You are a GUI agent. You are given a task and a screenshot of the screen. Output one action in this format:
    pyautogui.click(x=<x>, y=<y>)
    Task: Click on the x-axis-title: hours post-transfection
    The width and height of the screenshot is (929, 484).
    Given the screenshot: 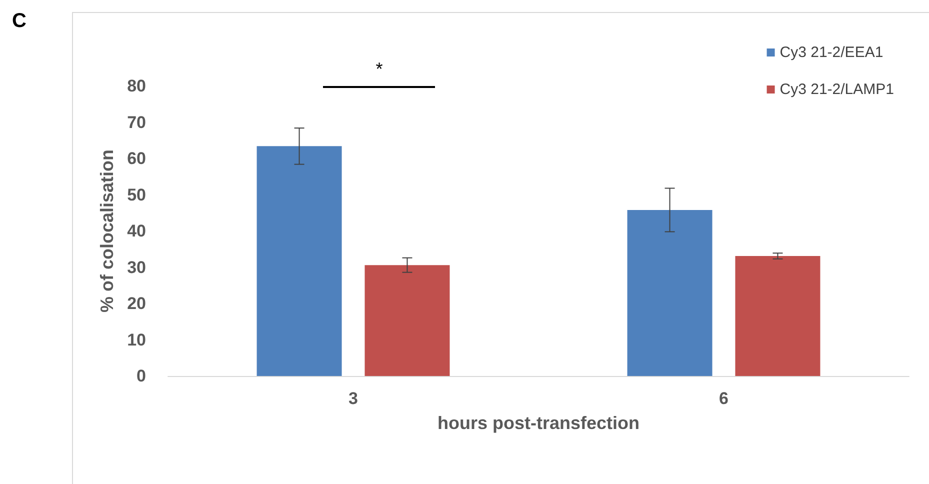 What is the action you would take?
    pyautogui.click(x=538, y=423)
    